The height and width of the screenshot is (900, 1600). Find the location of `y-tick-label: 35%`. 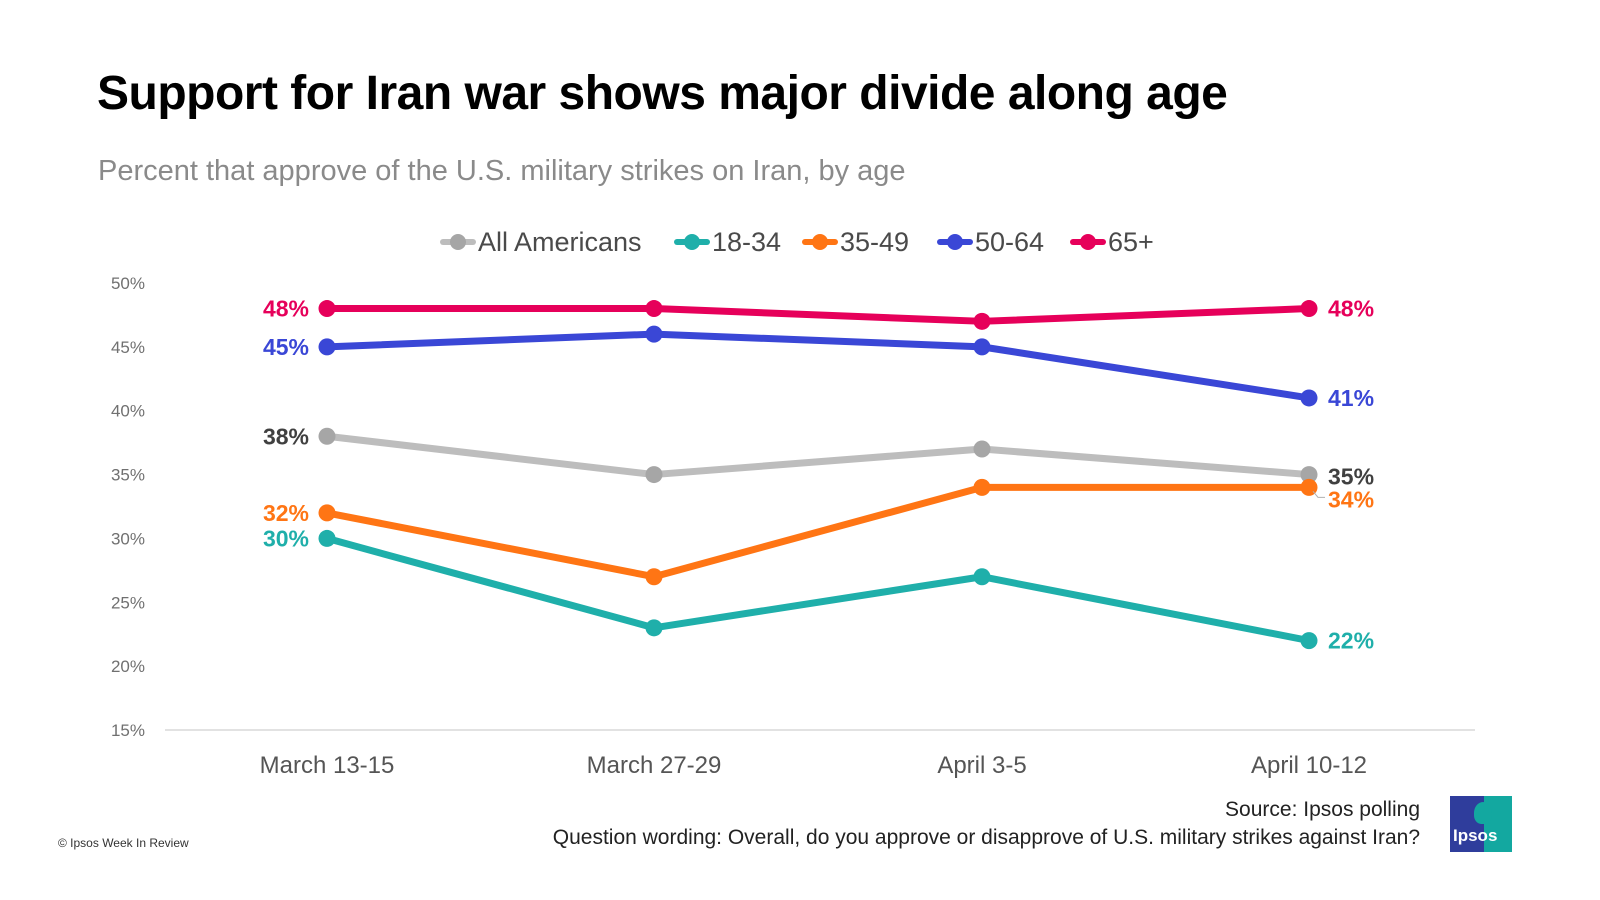

y-tick-label: 35% is located at coordinates (128, 475).